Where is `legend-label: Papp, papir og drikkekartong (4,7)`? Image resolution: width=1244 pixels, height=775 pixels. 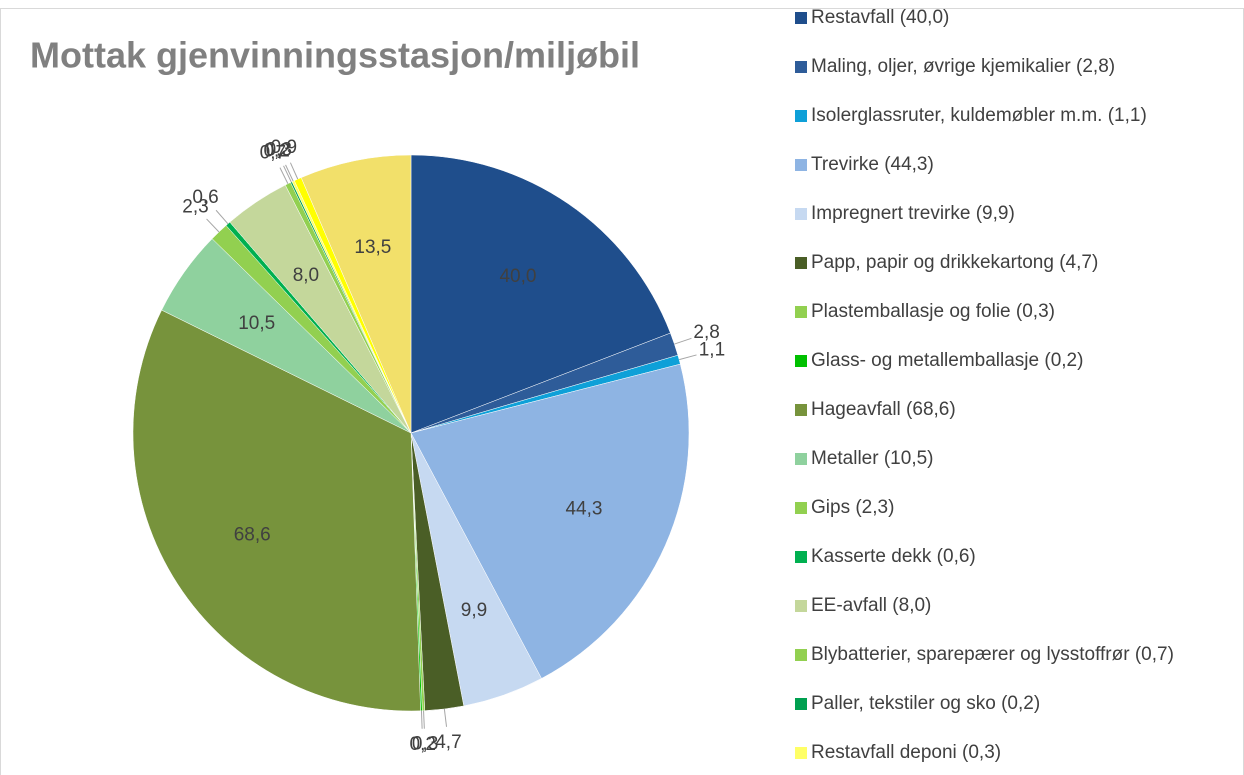
legend-label: Papp, papir og drikkekartong (4,7) is located at coordinates (954, 262).